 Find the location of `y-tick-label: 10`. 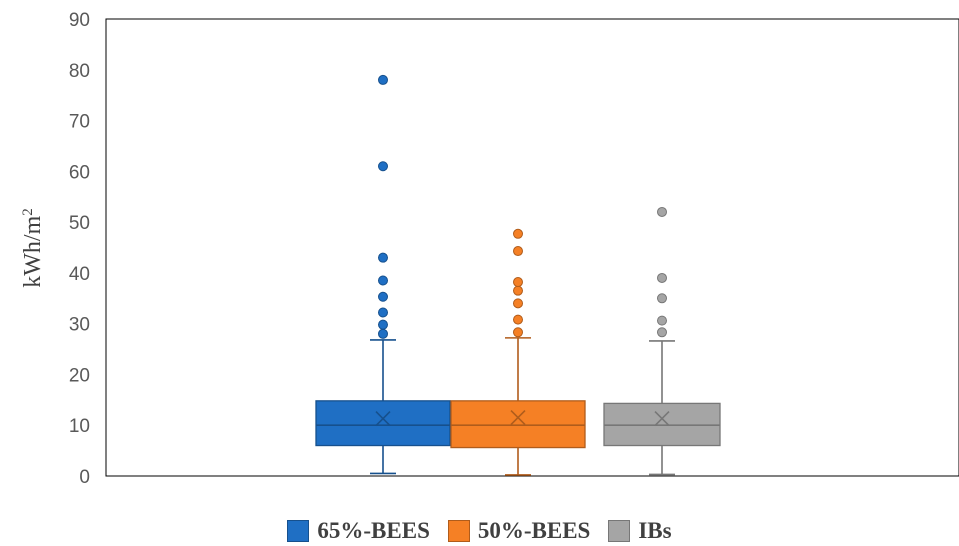

y-tick-label: 10 is located at coordinates (79, 426).